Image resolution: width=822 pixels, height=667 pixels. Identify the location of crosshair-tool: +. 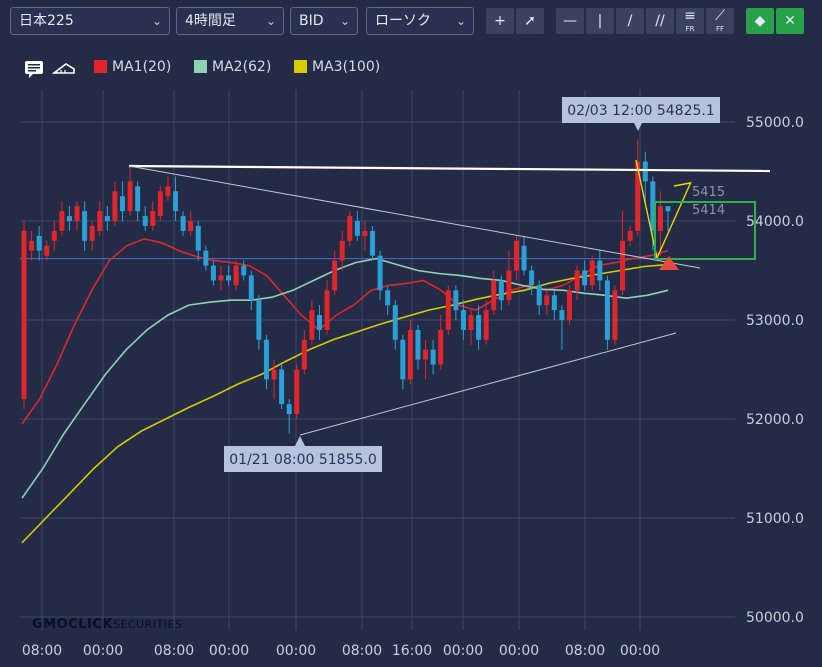
(500, 21).